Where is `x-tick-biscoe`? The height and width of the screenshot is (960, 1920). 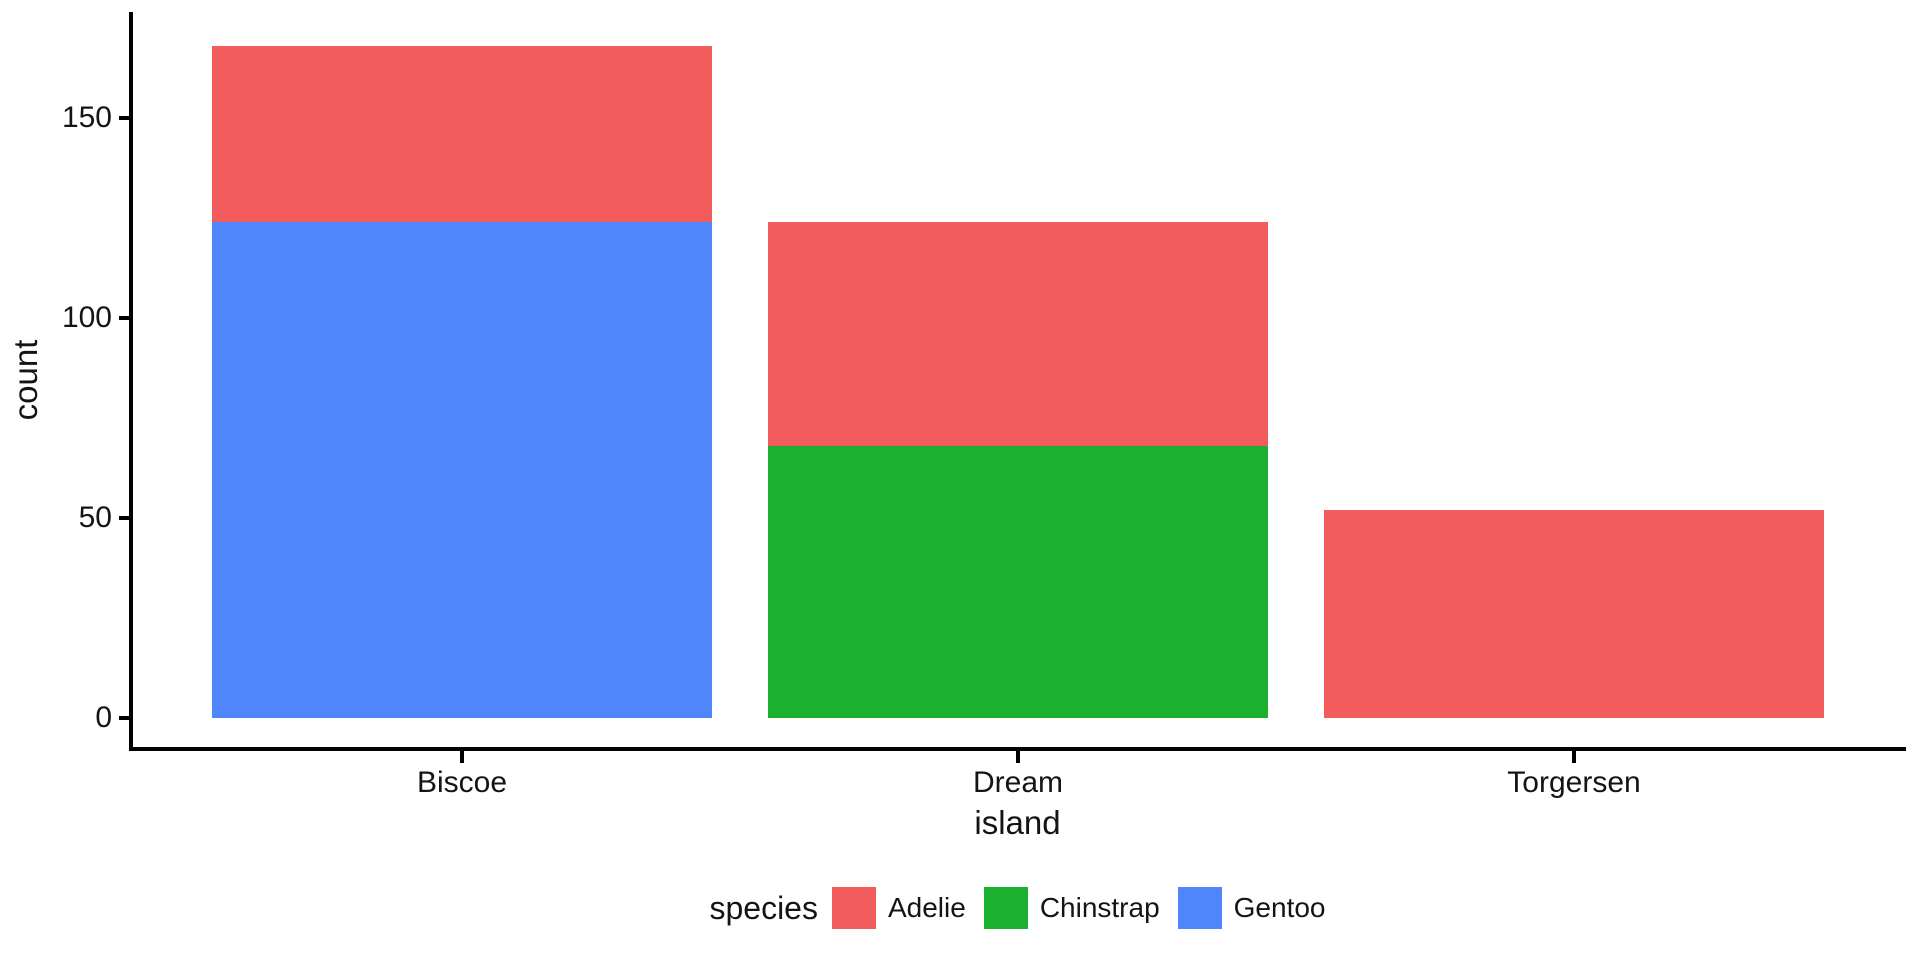 x-tick-biscoe is located at coordinates (462, 757).